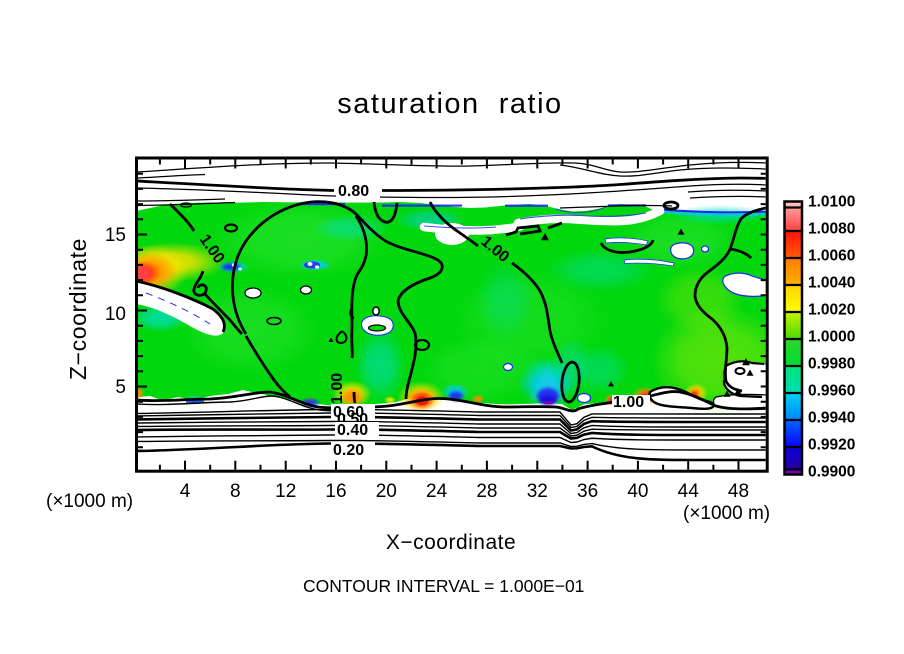 Image resolution: width=904 pixels, height=654 pixels. Describe the element at coordinates (120, 387) in the screenshot. I see `svg-text: 5` at that location.